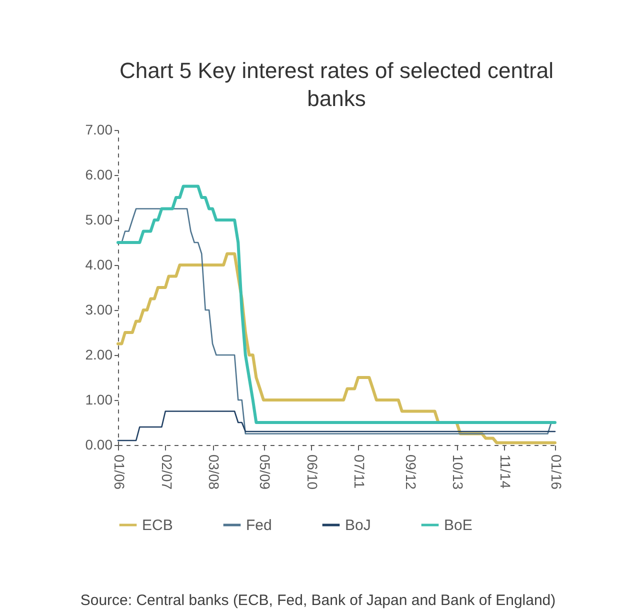 The image size is (623, 615). What do you see at coordinates (358, 525) in the screenshot?
I see `legend-label: BoJ` at bounding box center [358, 525].